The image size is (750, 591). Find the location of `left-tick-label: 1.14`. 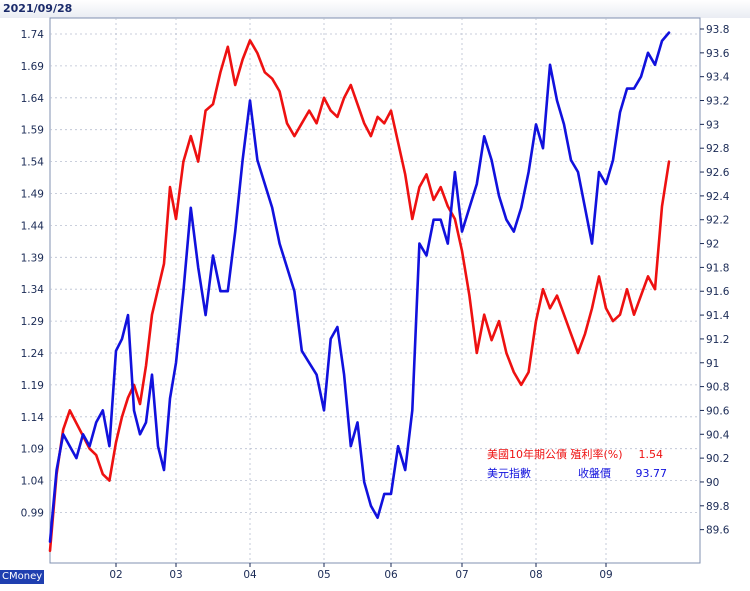

left-tick-label: 1.14 is located at coordinates (33, 418).